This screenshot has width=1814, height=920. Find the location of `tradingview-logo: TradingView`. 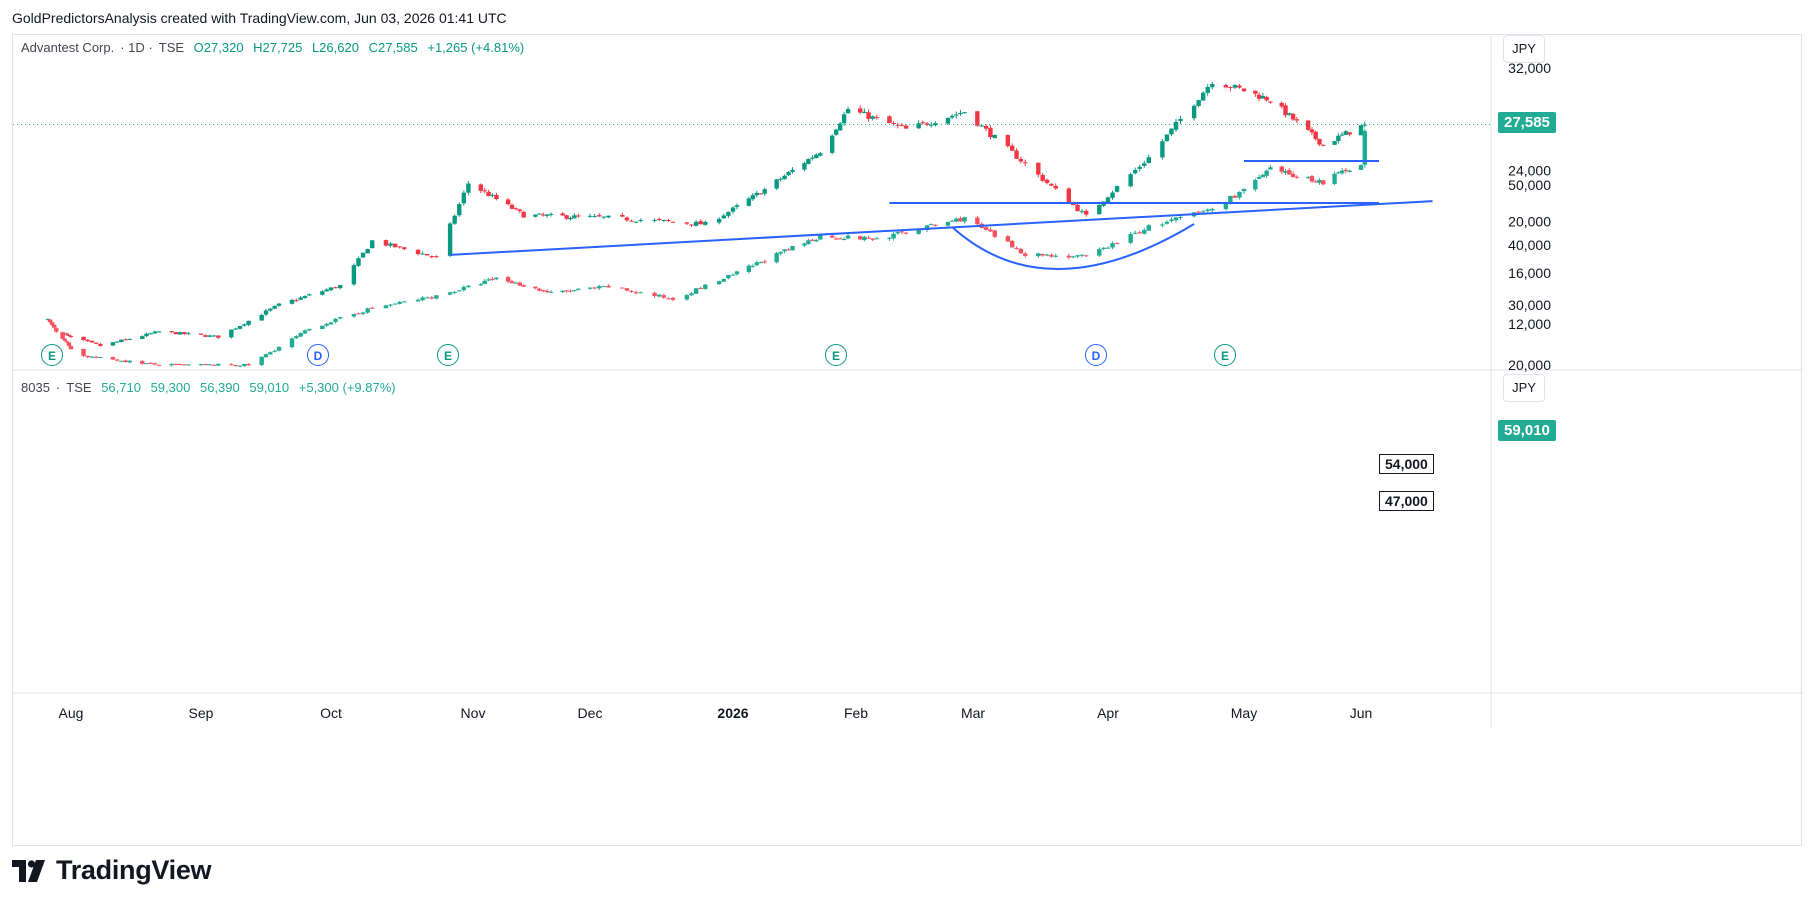

tradingview-logo: TradingView is located at coordinates (112, 870).